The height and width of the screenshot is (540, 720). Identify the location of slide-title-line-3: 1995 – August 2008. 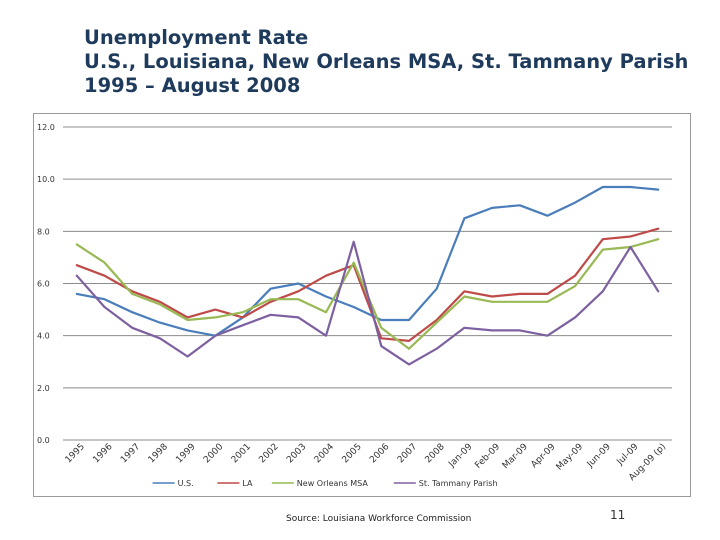
(192, 85).